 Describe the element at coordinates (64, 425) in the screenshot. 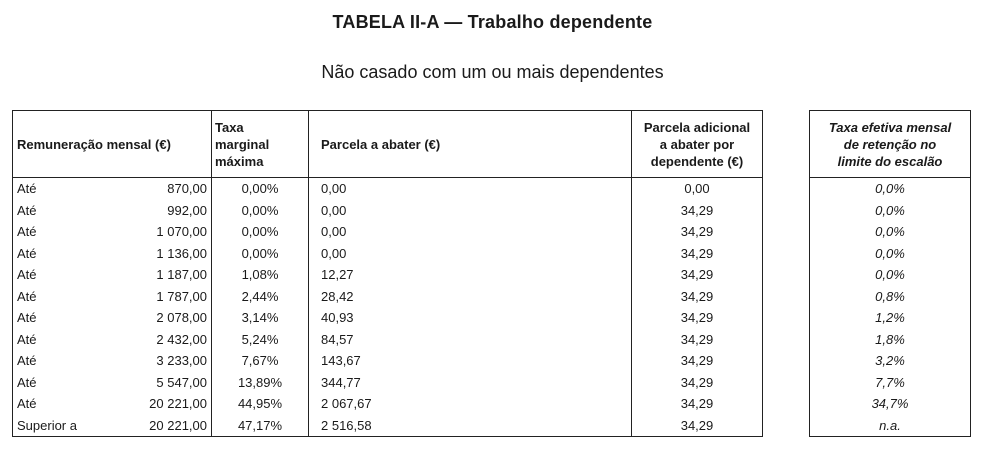

I see `row-label: Superior a` at that location.